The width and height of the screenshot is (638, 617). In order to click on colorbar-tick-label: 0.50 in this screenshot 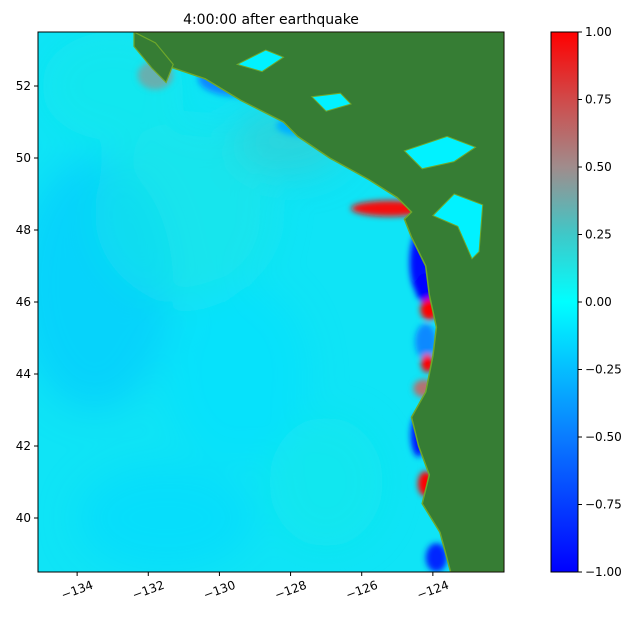, I will do `click(598, 167)`.